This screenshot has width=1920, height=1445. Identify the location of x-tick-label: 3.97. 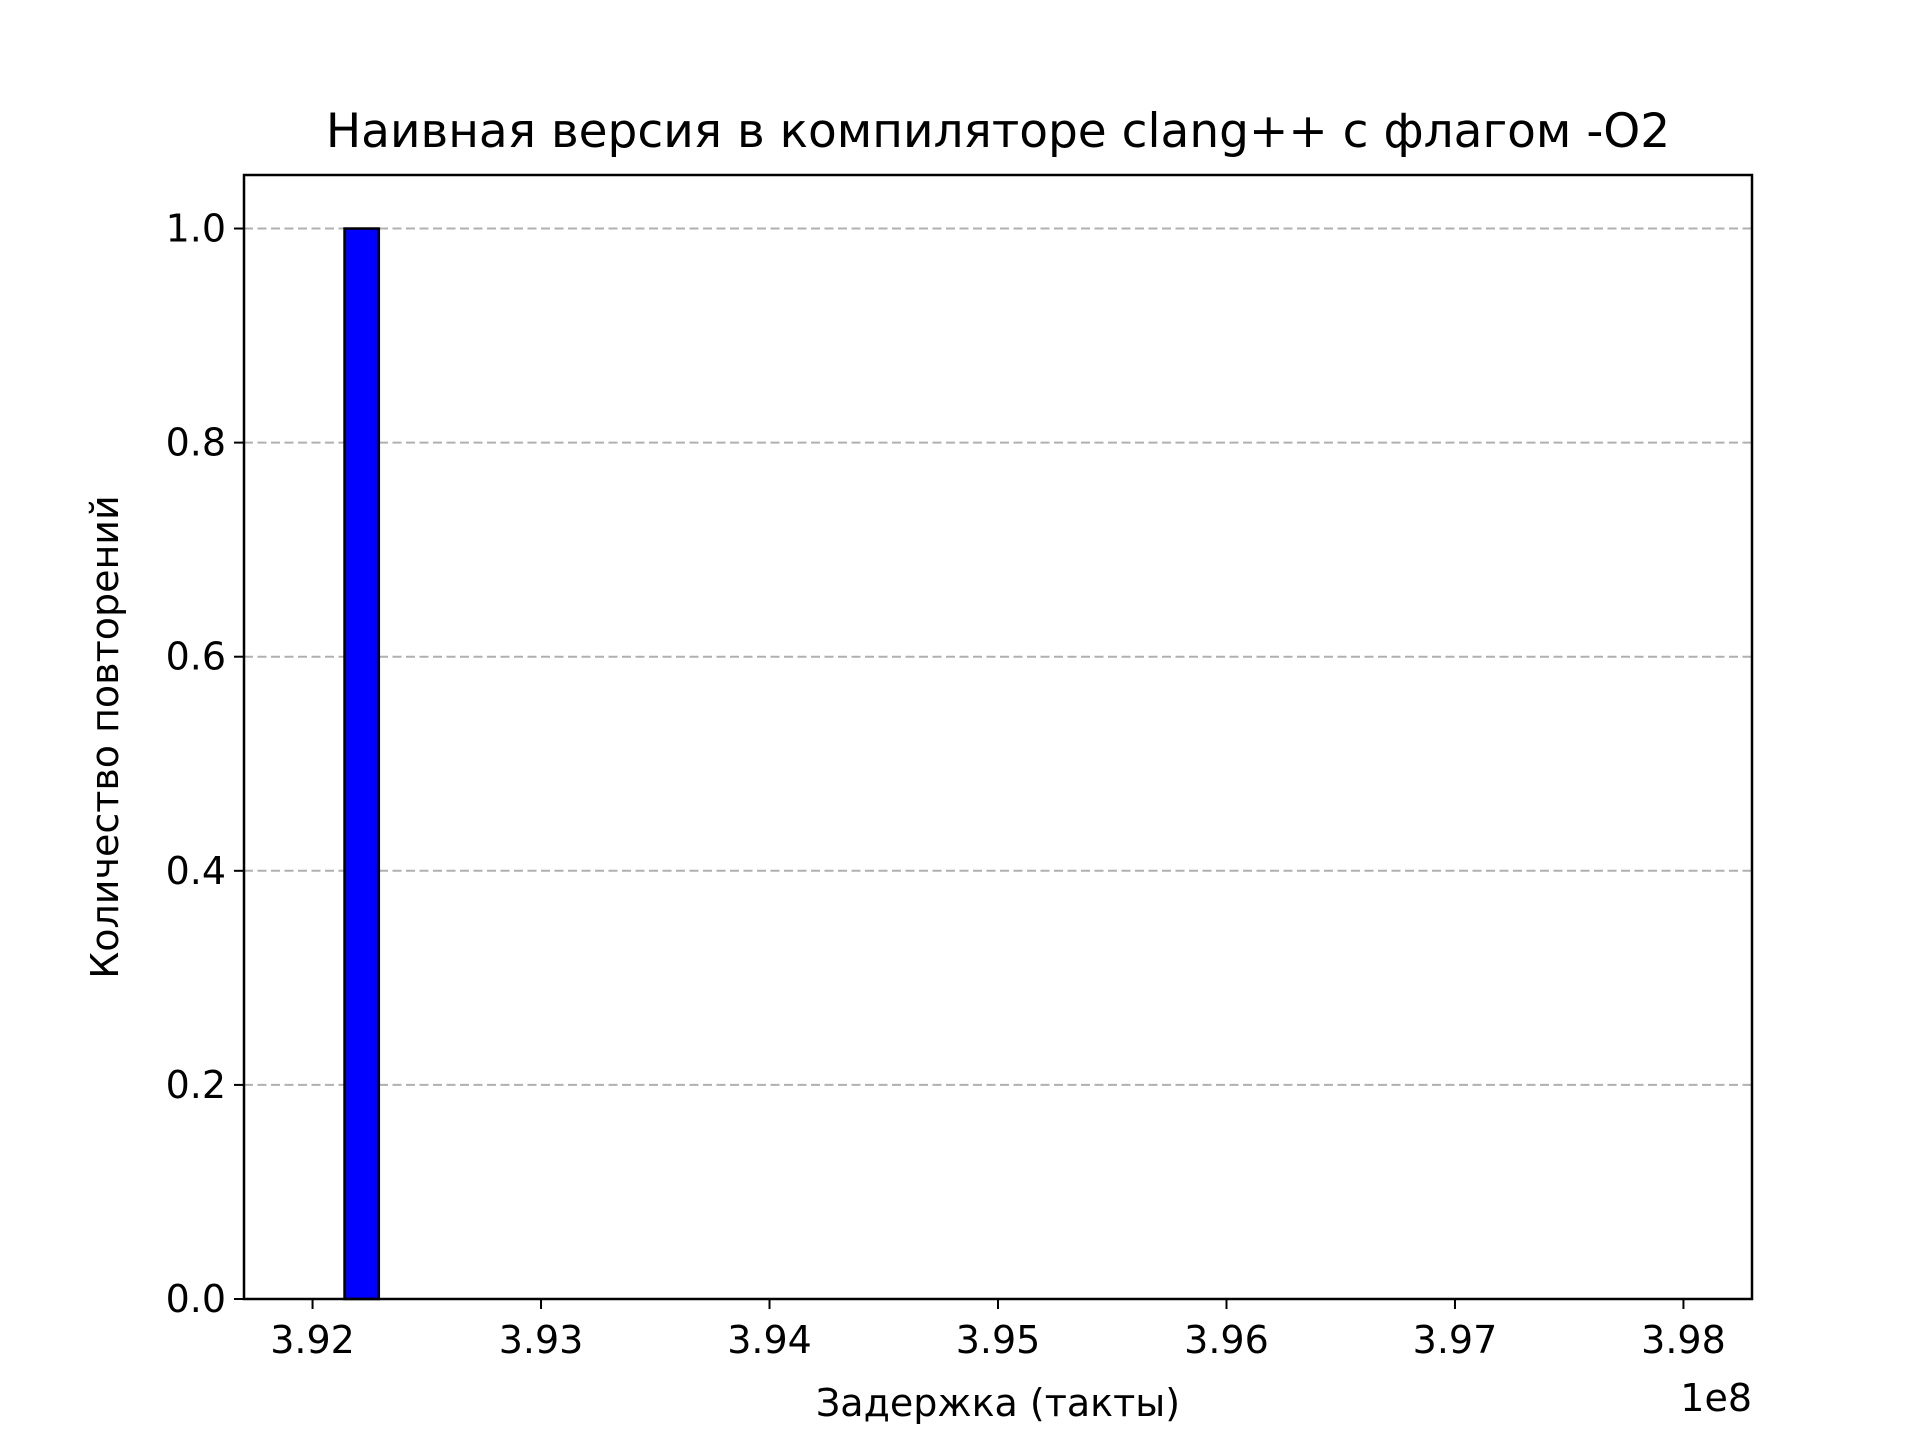
(1455, 1340).